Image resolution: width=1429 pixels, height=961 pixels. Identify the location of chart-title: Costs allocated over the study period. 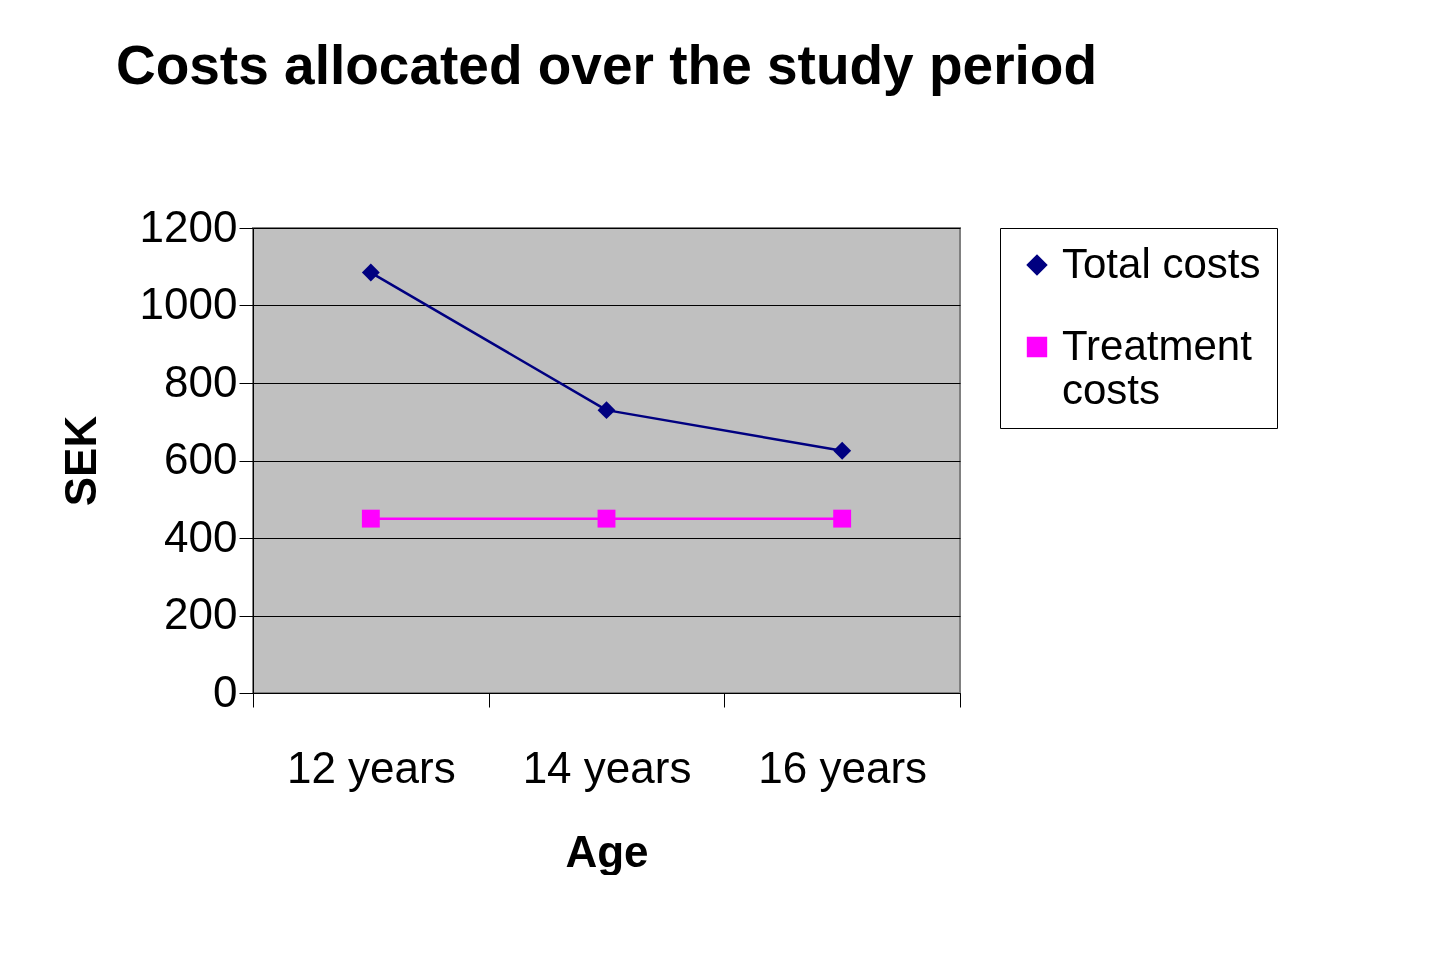
(606, 65).